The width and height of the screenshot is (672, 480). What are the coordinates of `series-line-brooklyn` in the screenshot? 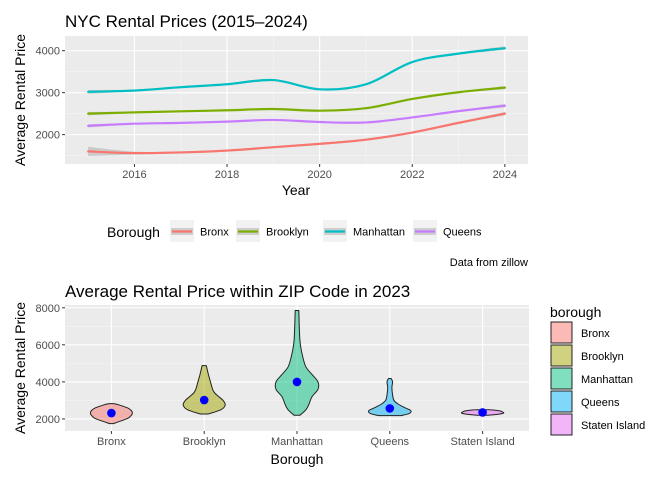 It's located at (296, 100).